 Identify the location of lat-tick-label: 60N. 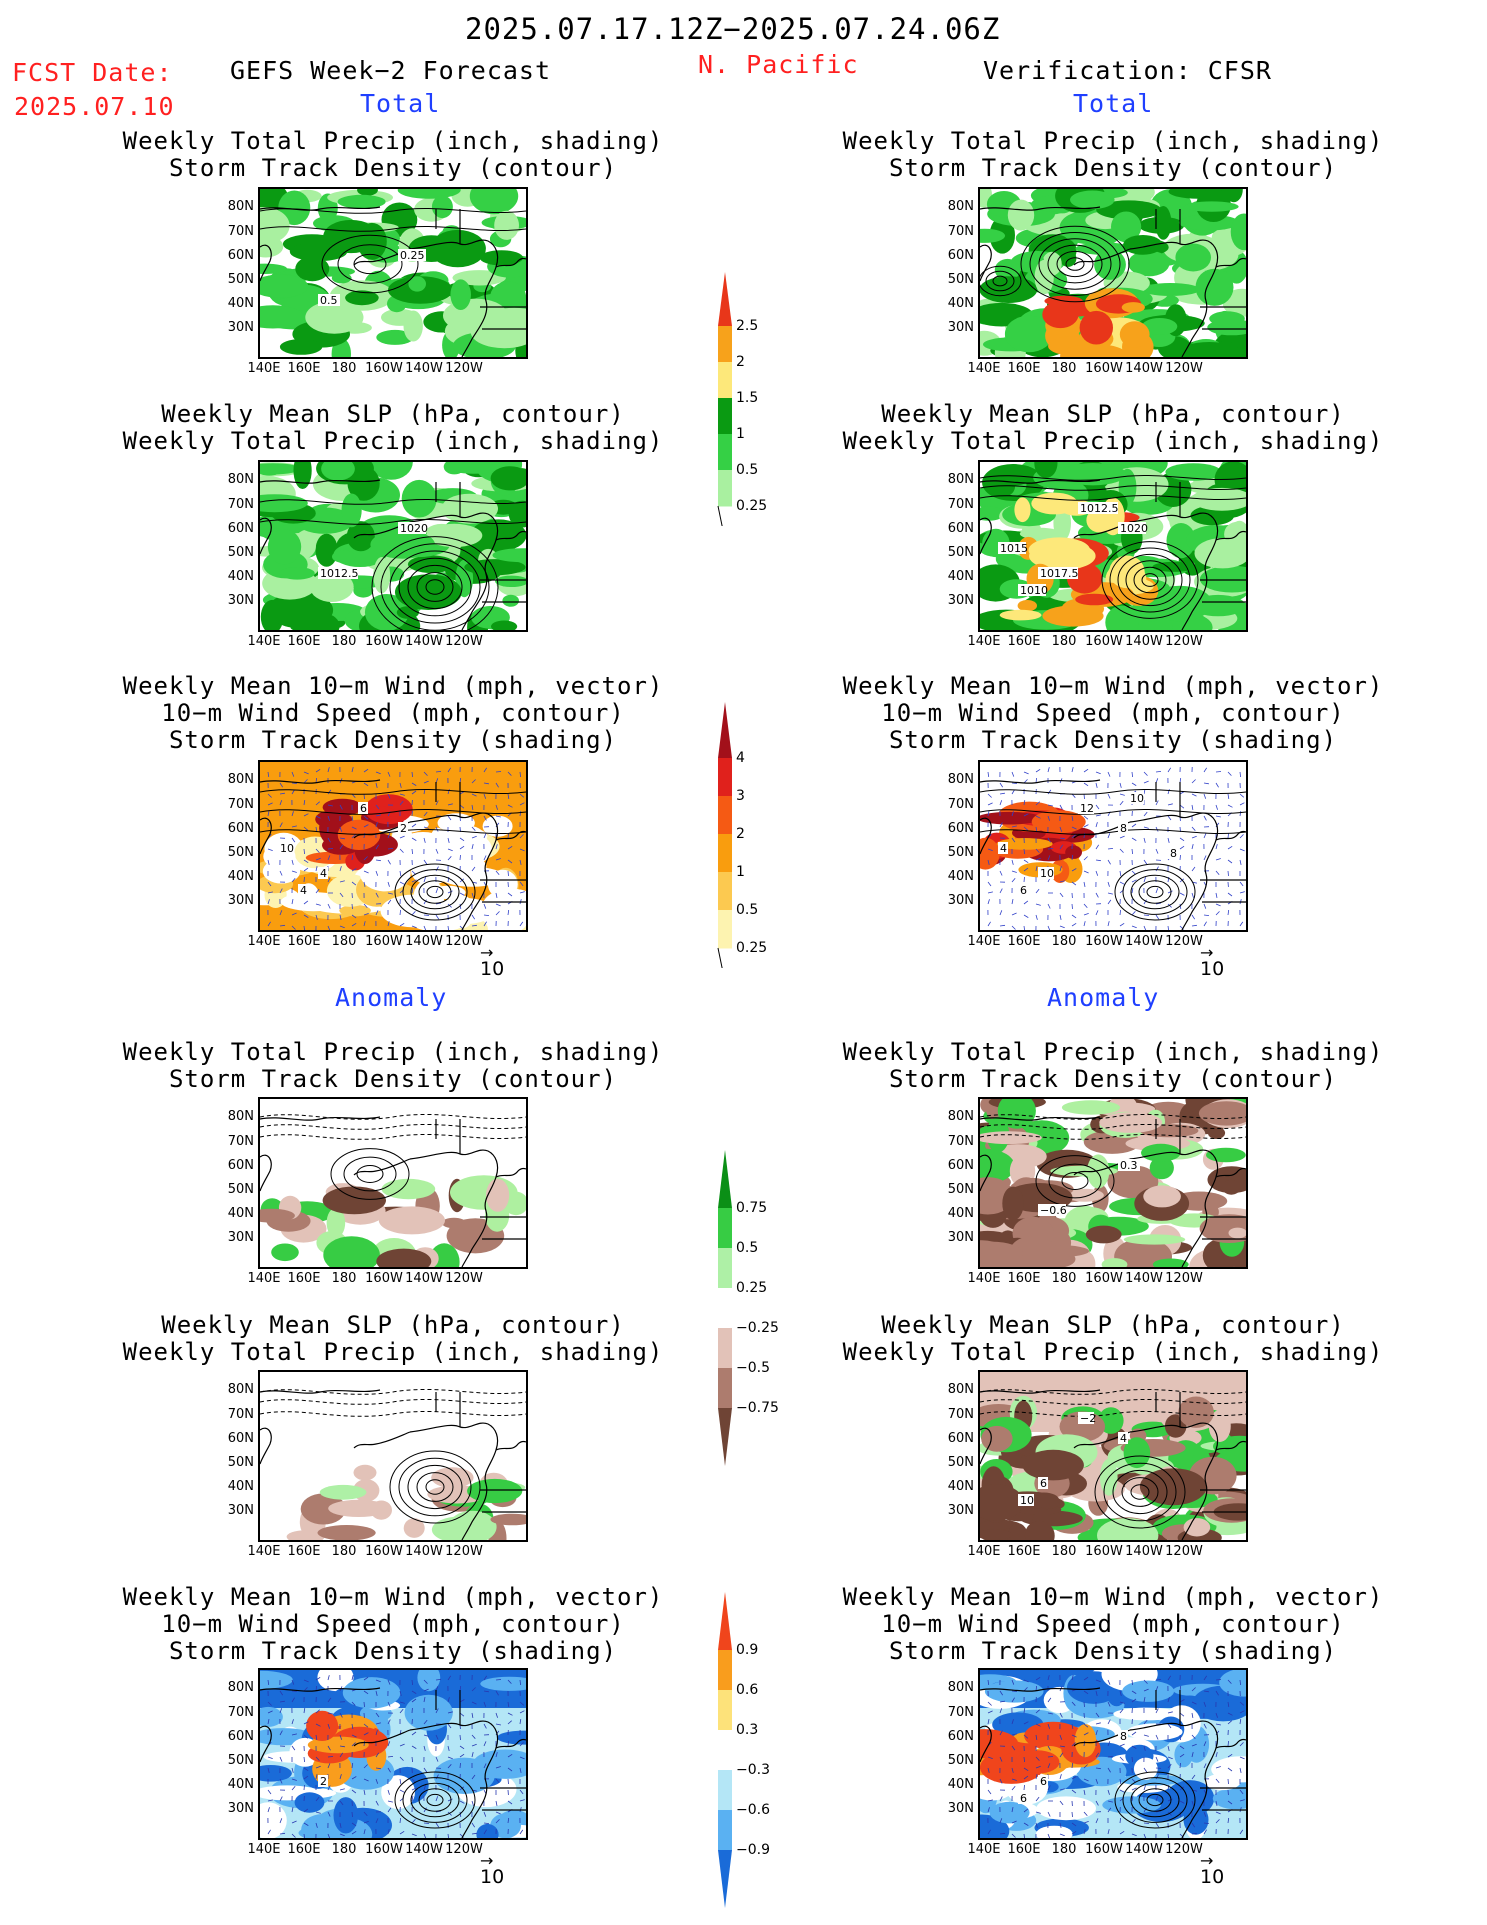
(960, 255).